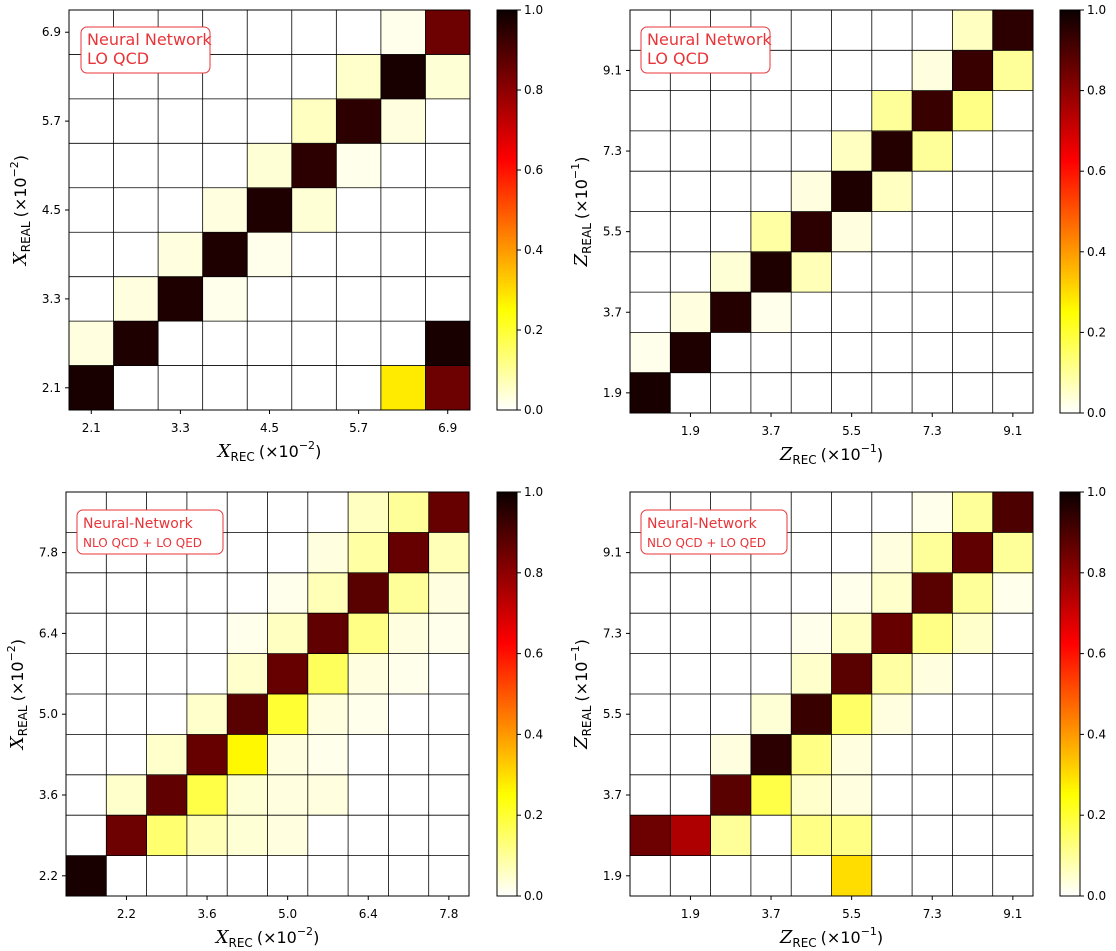 This screenshot has width=1116, height=951. I want to click on y-tick-label: 6.9, so click(51, 32).